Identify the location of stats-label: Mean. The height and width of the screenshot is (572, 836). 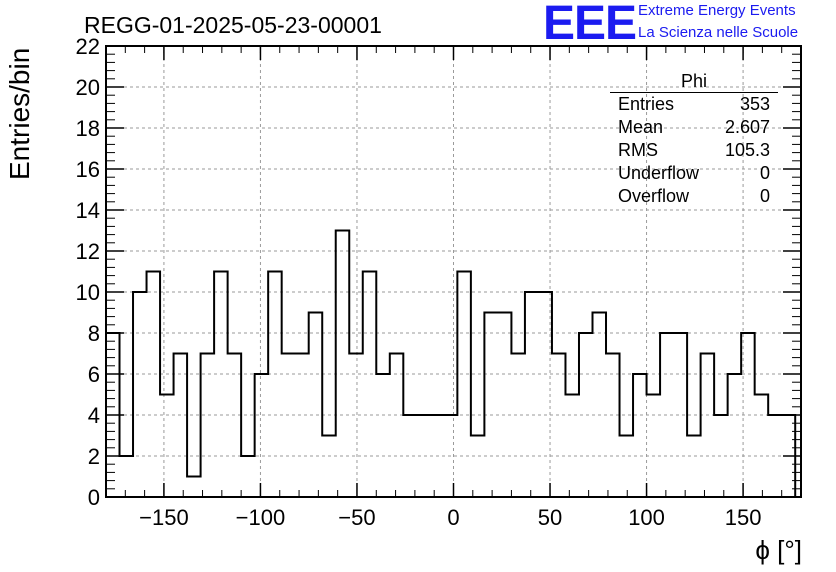
(641, 127).